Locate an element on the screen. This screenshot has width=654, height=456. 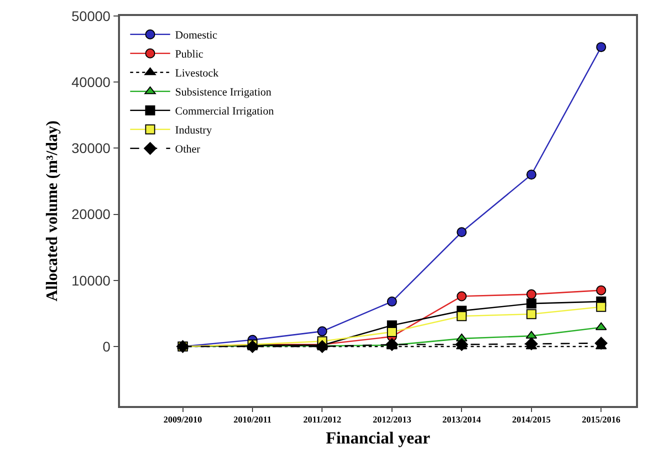
legend-label: Commercial Irrigation is located at coordinates (224, 112).